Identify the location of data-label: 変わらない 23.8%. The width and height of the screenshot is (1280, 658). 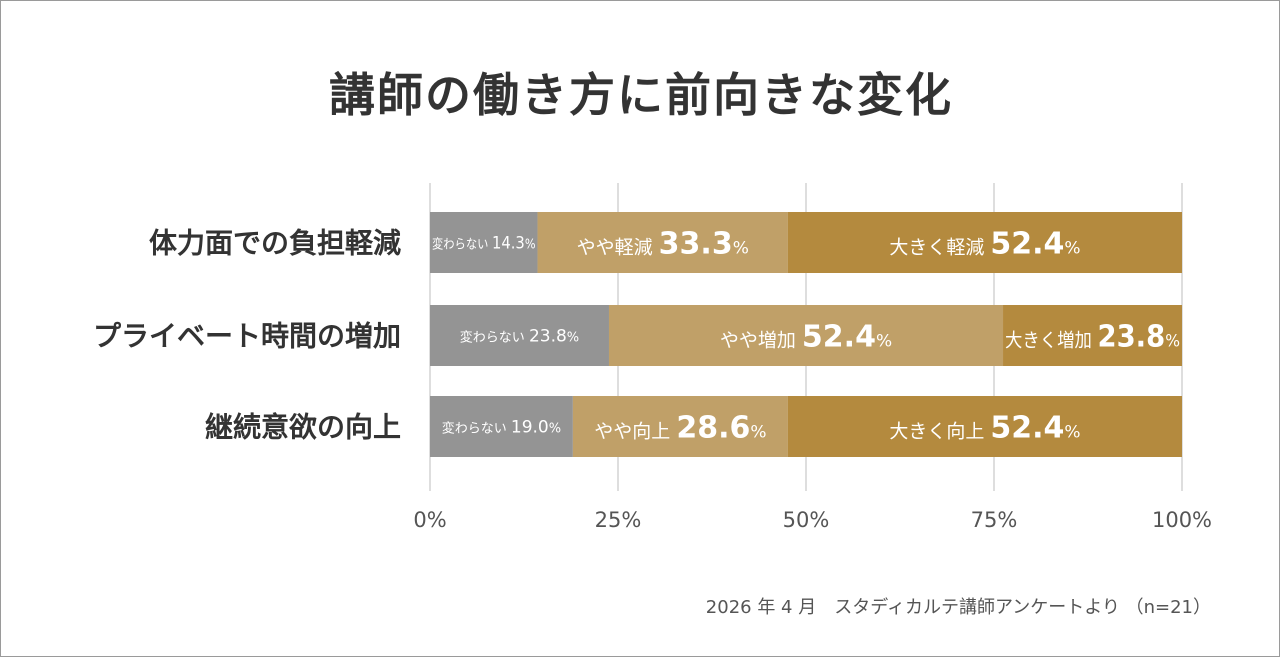
(519, 337).